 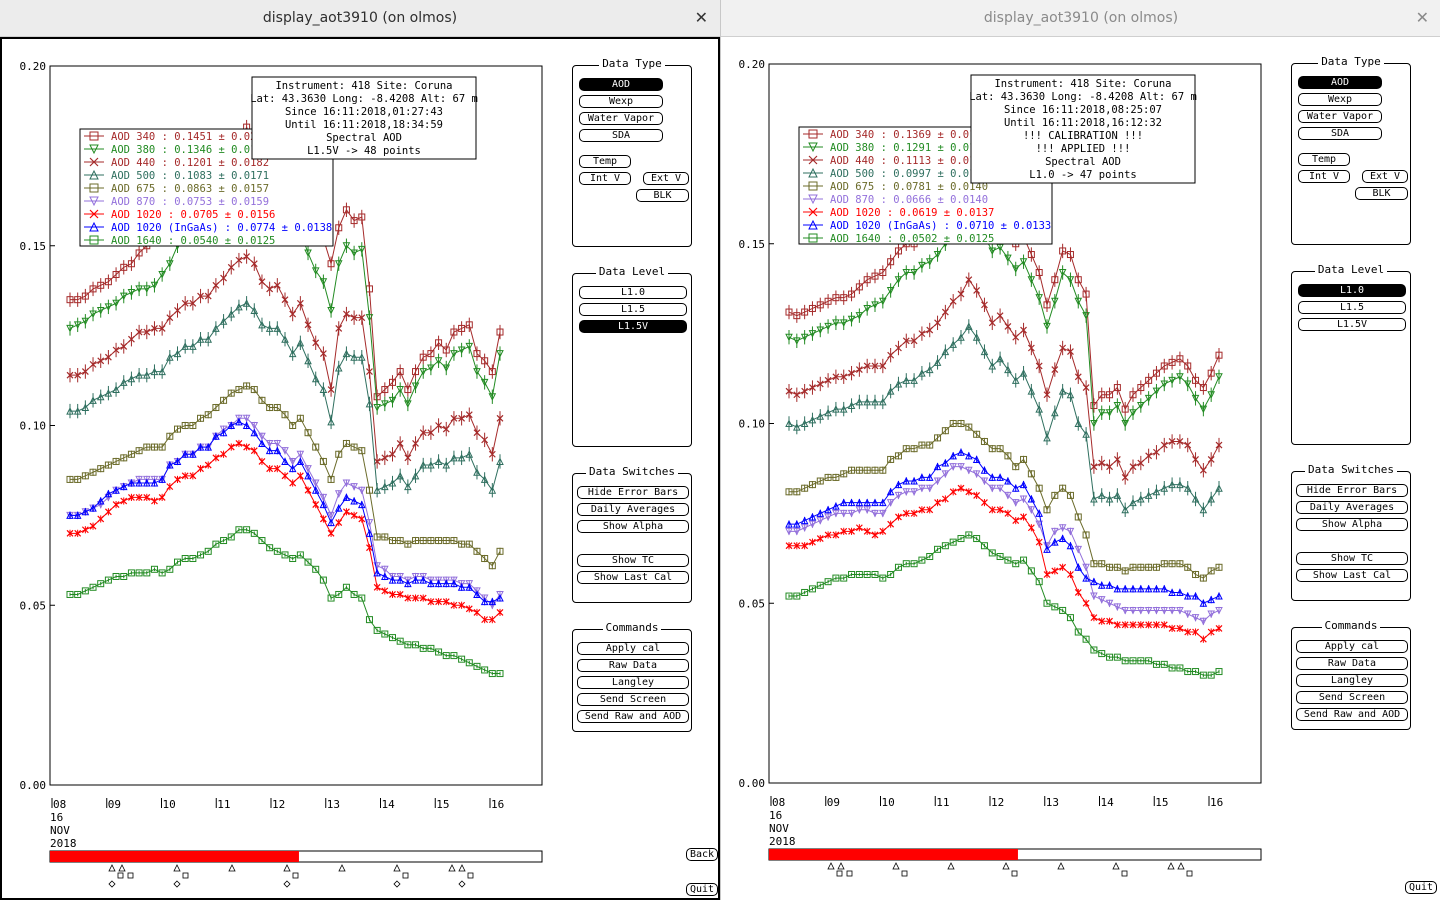 I want to click on timeline-fill, so click(x=174, y=856).